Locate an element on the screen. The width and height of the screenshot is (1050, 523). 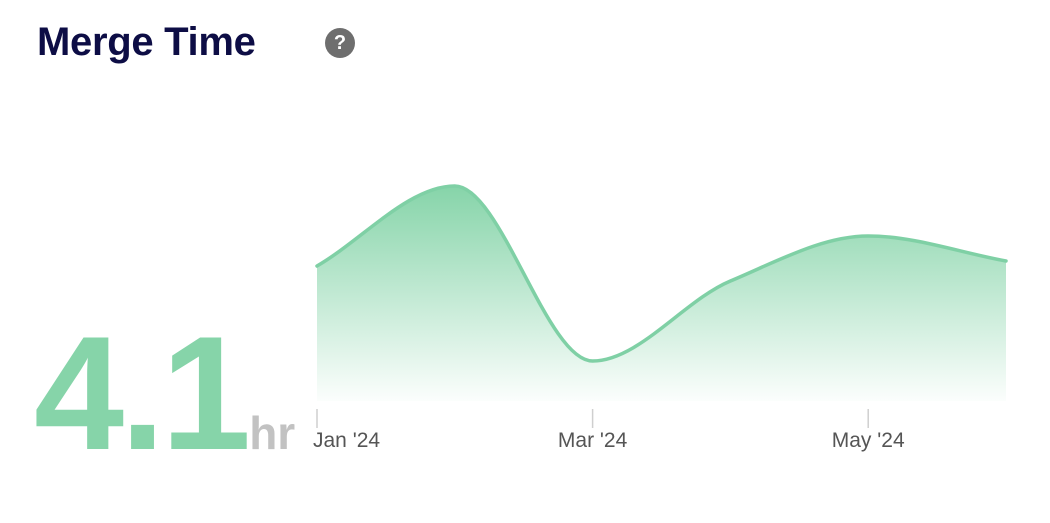
x-tick-label: Jan '24 is located at coordinates (346, 440).